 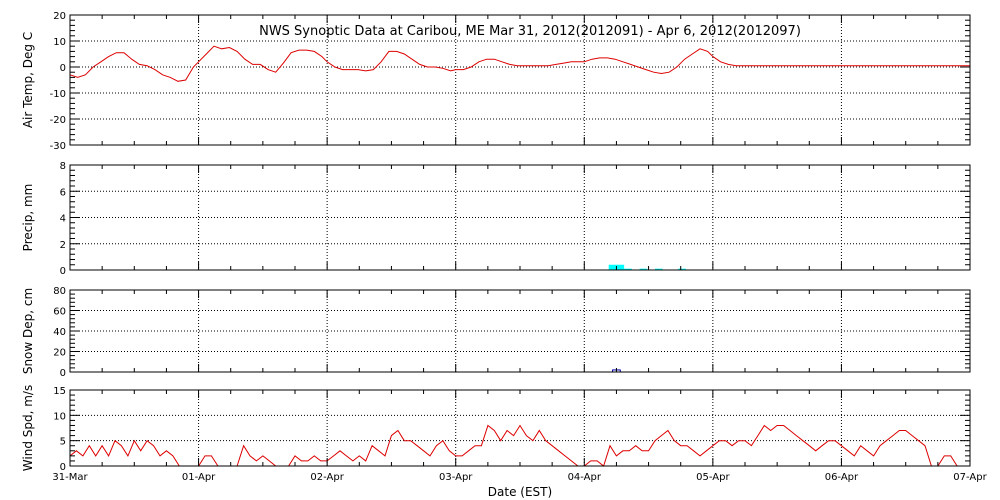 I want to click on y-axis-label: Air Temp, Deg C, so click(x=28, y=80).